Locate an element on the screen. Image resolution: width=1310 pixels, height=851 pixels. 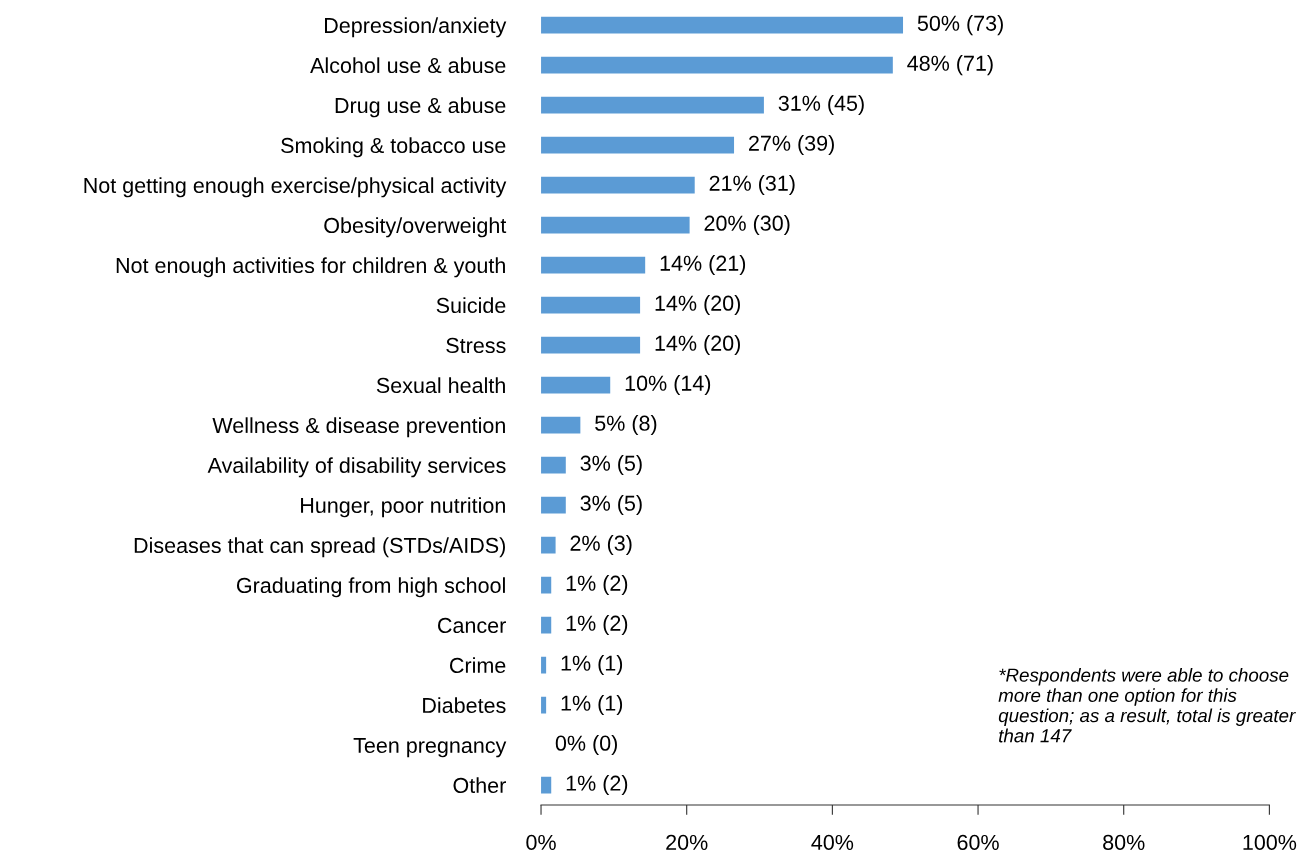
x-tick-label: 20% is located at coordinates (687, 842).